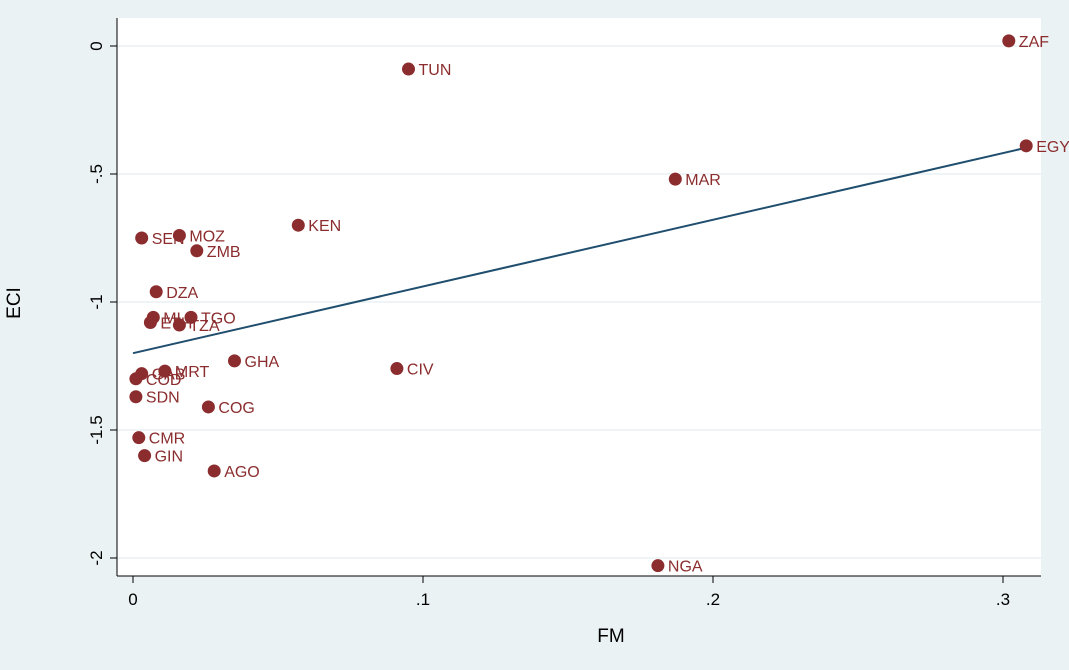  What do you see at coordinates (1034, 42) in the screenshot?
I see `data-point-label: ZAF` at bounding box center [1034, 42].